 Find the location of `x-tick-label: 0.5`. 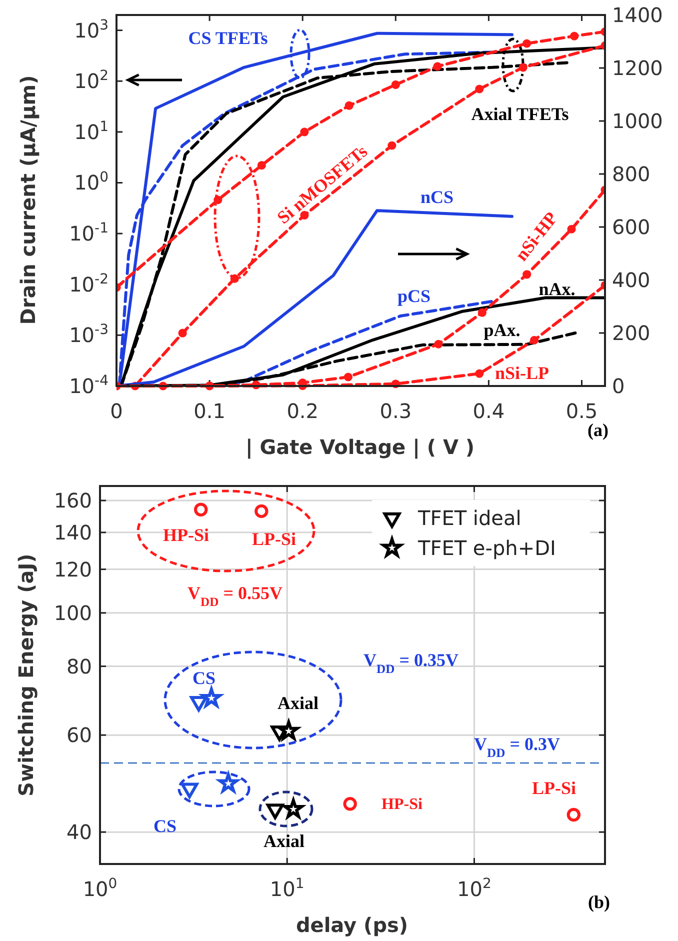

x-tick-label: 0.5 is located at coordinates (582, 411).